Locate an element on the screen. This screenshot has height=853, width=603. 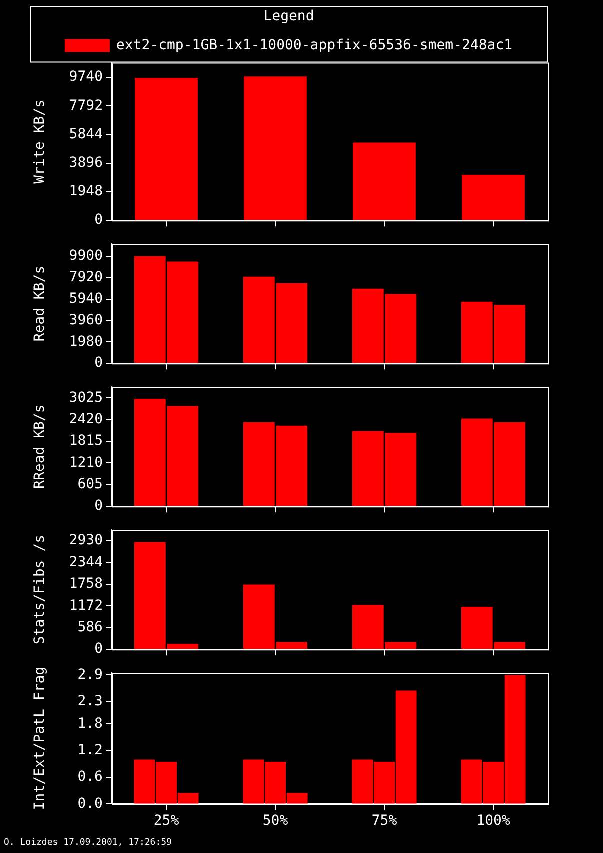
y-tick-label: 5844 is located at coordinates (86, 134).